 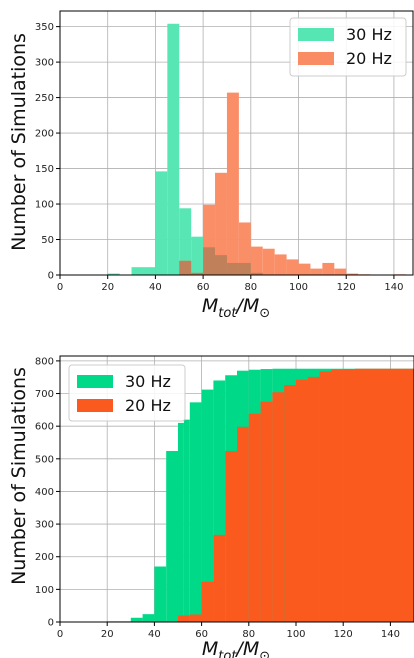 I want to click on y-tick-label: 500, so click(x=44, y=459).